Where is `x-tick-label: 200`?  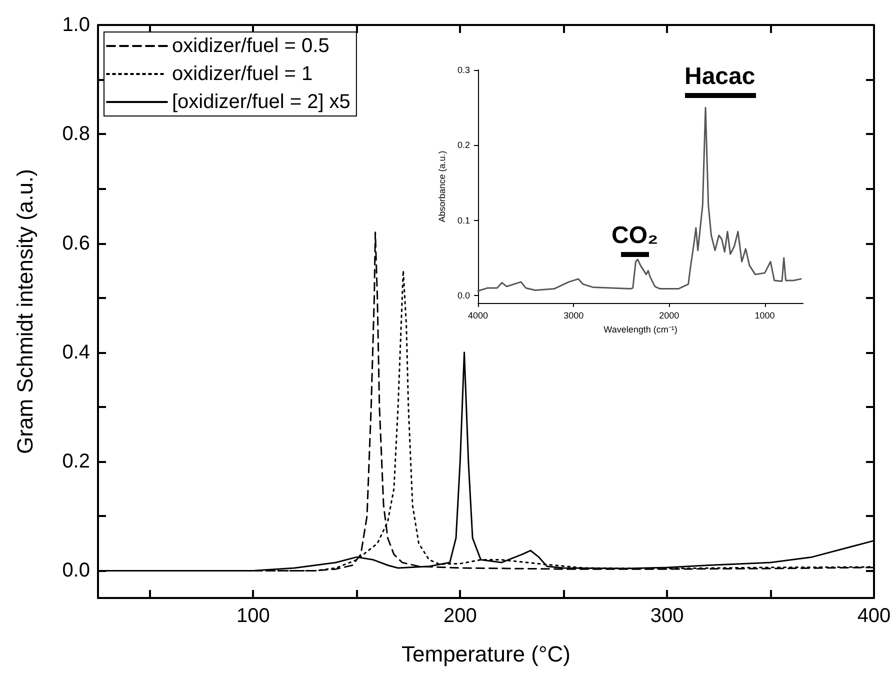
x-tick-label: 200 is located at coordinates (460, 616).